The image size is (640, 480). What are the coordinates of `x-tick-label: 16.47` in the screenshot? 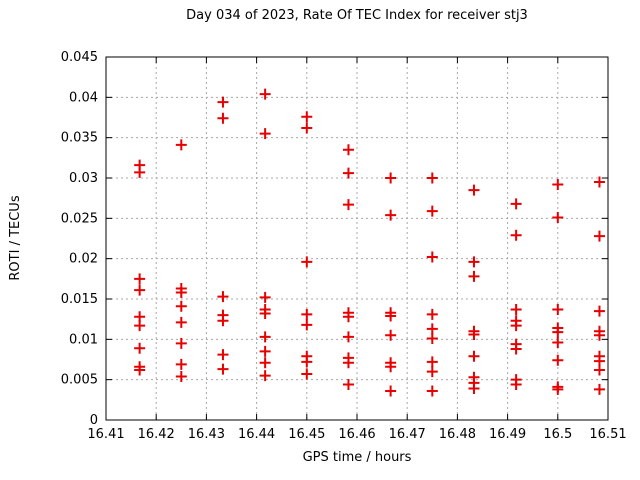 It's located at (407, 434).